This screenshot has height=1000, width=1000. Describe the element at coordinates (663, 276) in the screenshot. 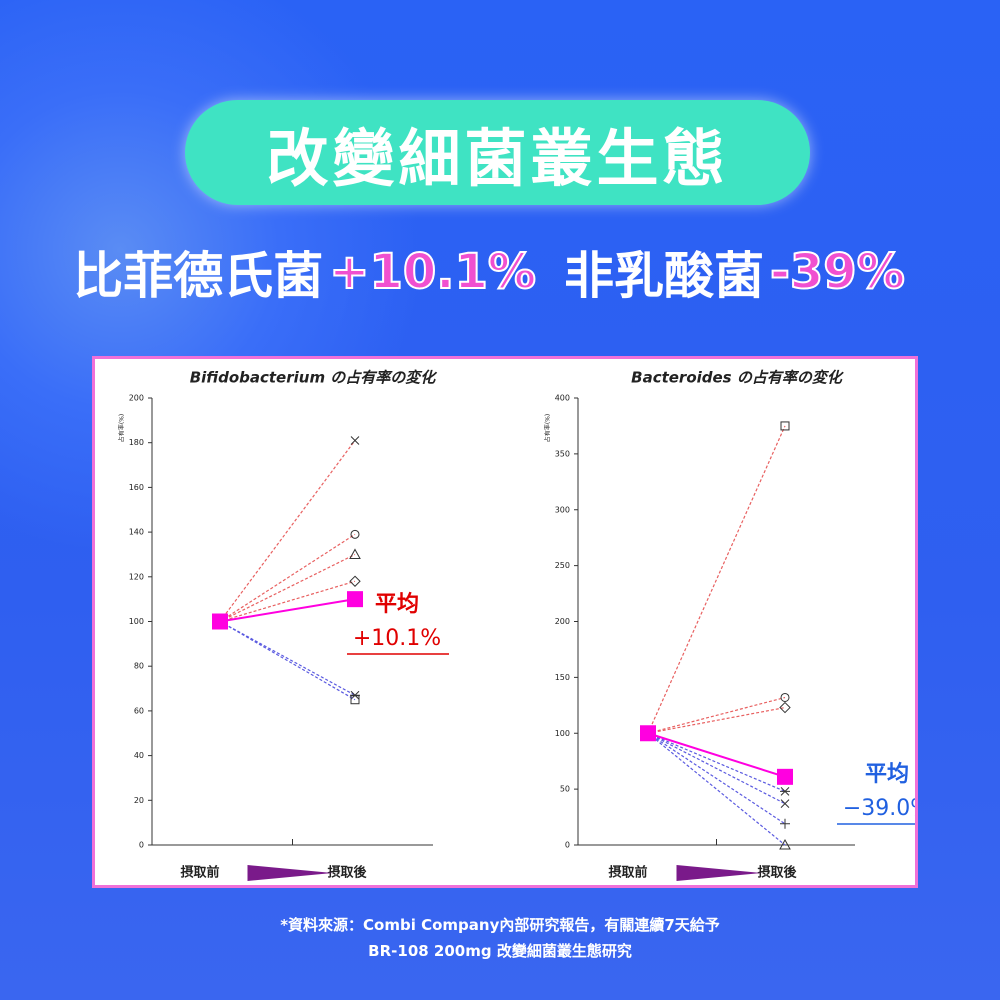

I see `headline-item: 非乳酸菌` at that location.